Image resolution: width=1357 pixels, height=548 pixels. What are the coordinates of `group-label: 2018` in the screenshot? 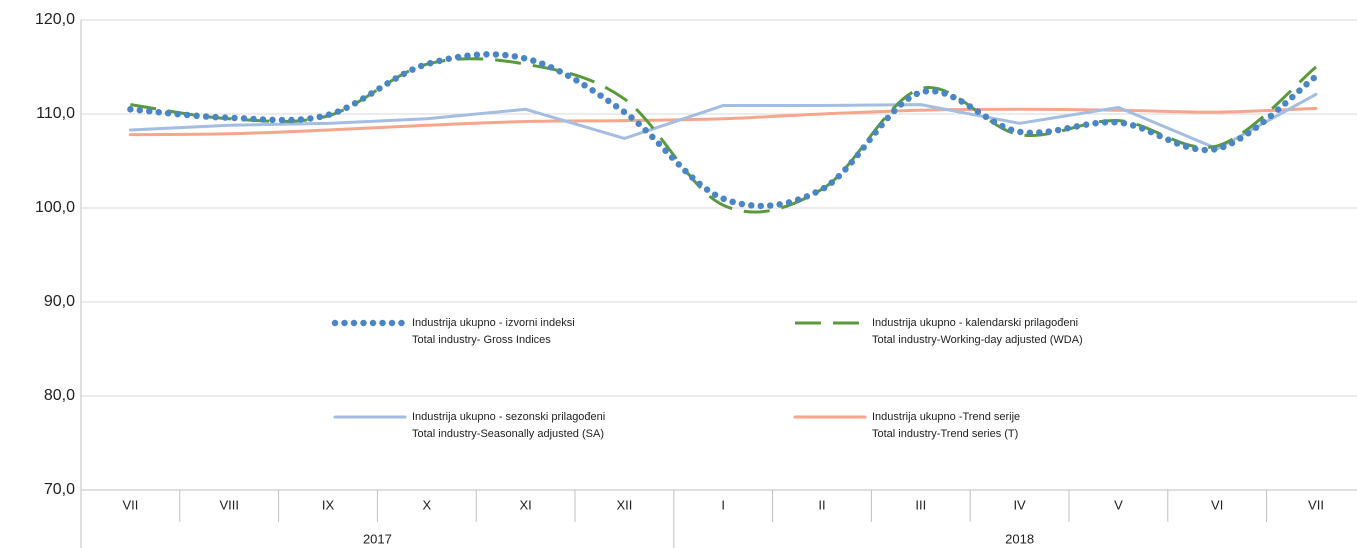 It's located at (1019, 538).